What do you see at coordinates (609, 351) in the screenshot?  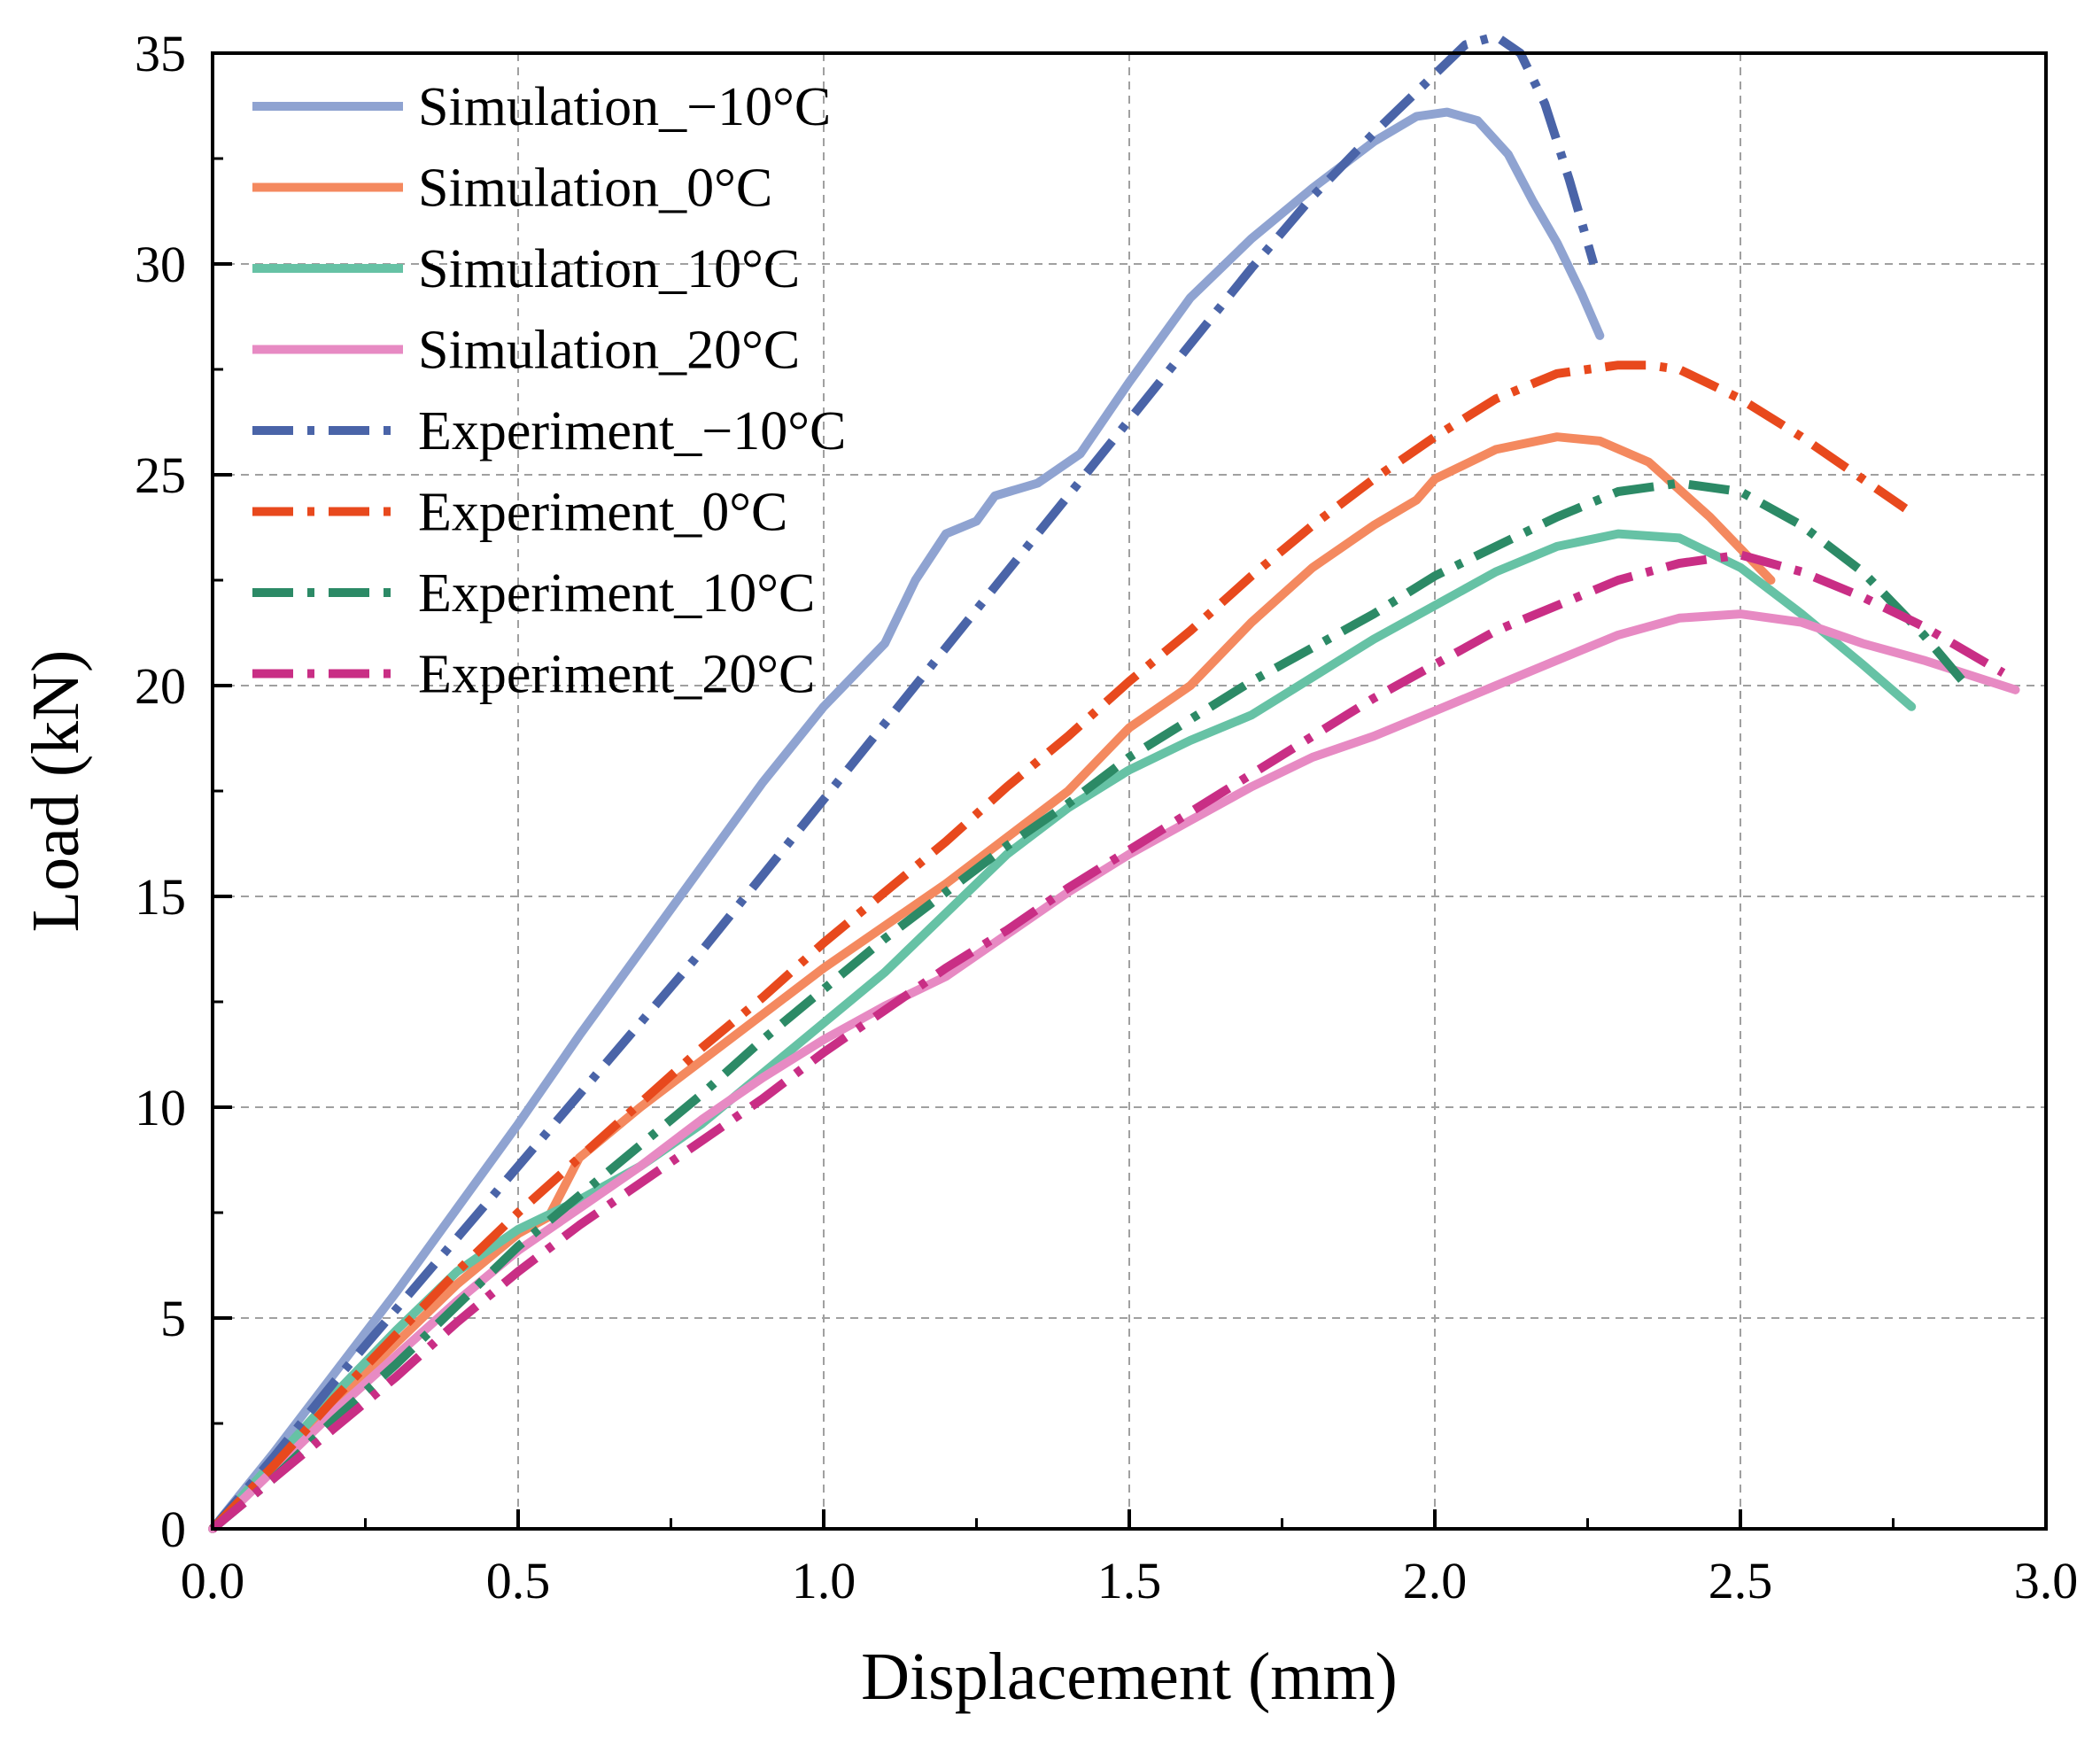 I see `legend-label-4: Simulation_20°C` at bounding box center [609, 351].